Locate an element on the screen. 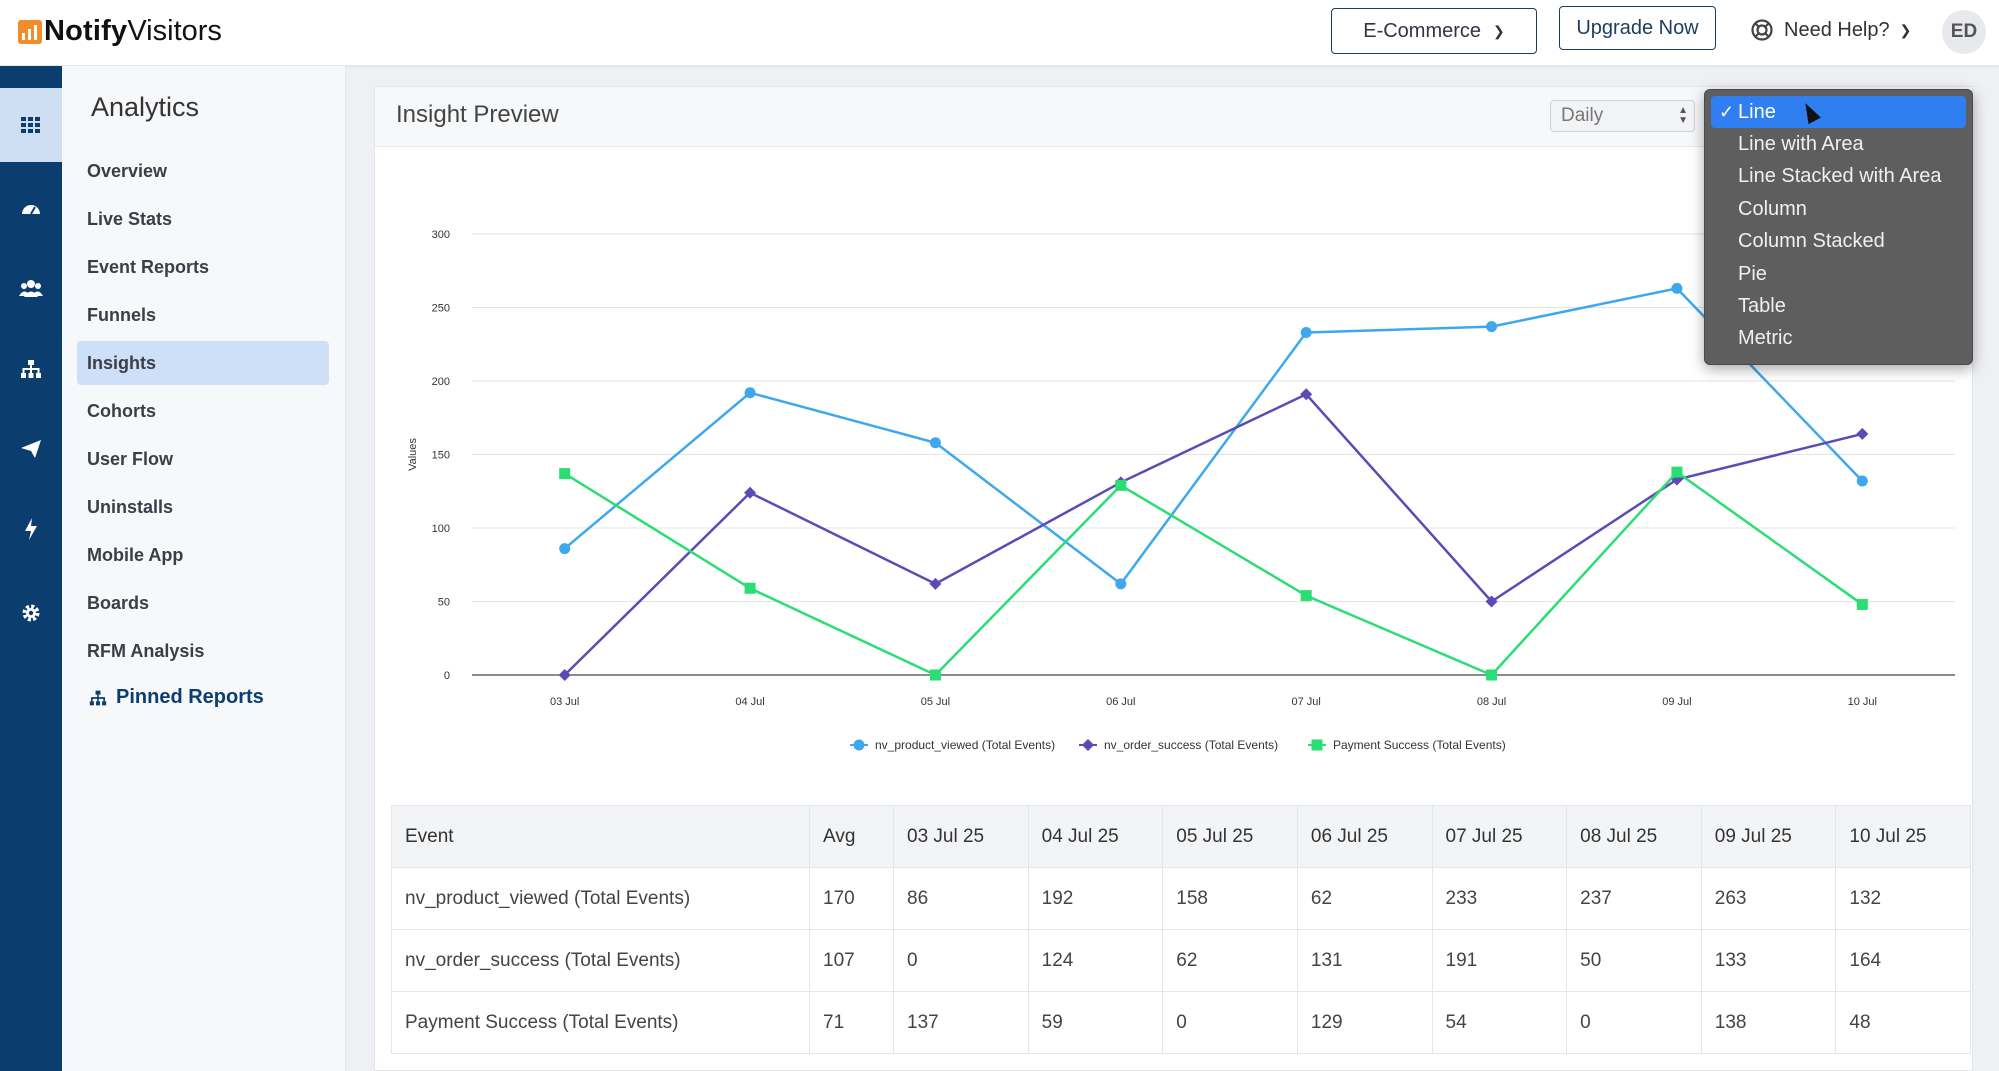 The image size is (1999, 1071). legend-label: nv_product_viewed (Total Events) is located at coordinates (965, 745).